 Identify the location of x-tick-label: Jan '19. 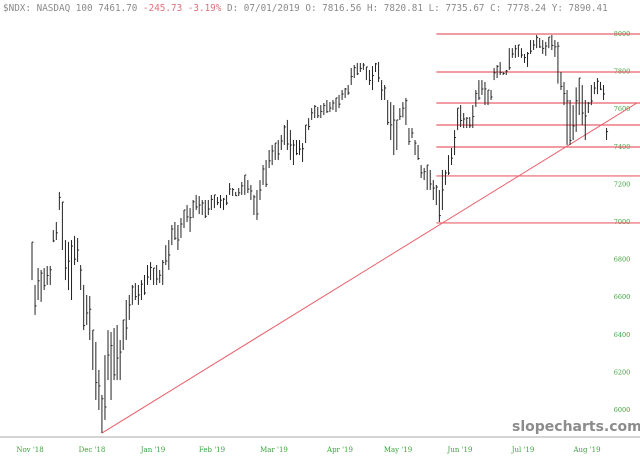
(153, 450).